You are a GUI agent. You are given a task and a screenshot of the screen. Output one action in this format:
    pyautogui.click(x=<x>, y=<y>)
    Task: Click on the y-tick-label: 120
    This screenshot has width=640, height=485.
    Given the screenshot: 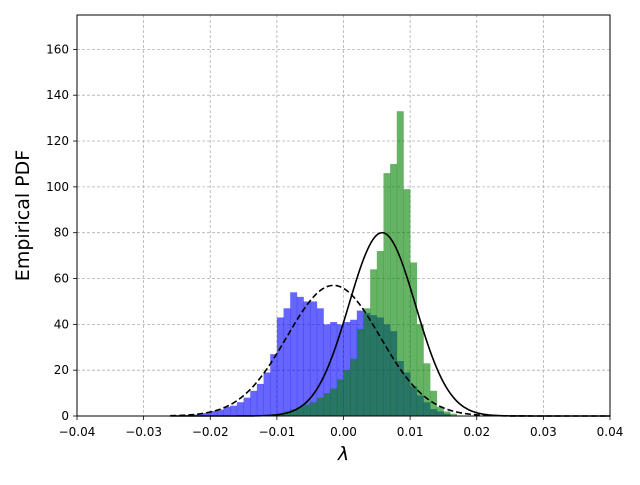 What is the action you would take?
    pyautogui.click(x=57, y=141)
    